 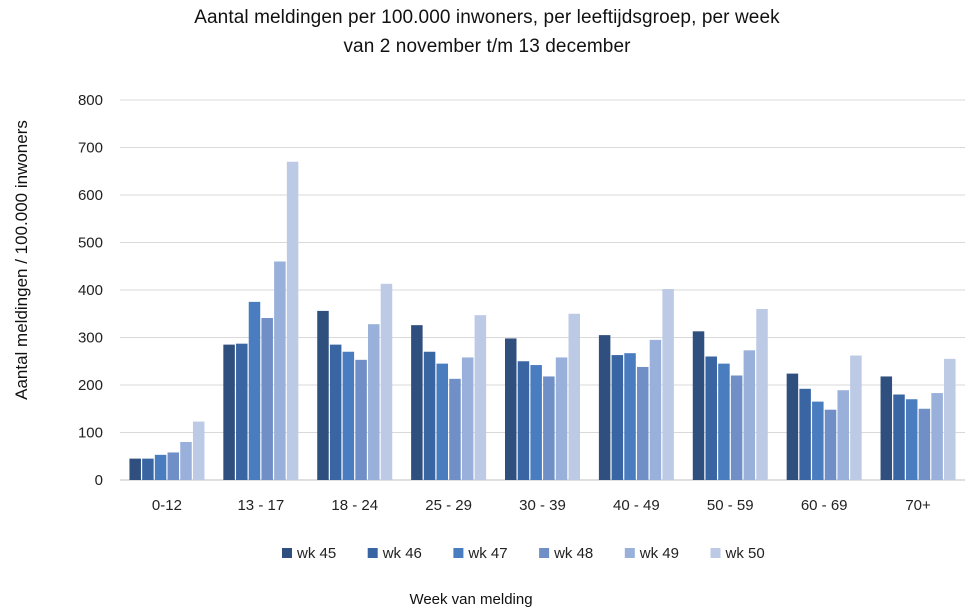 I want to click on y-tick-label: 500, so click(x=90, y=243).